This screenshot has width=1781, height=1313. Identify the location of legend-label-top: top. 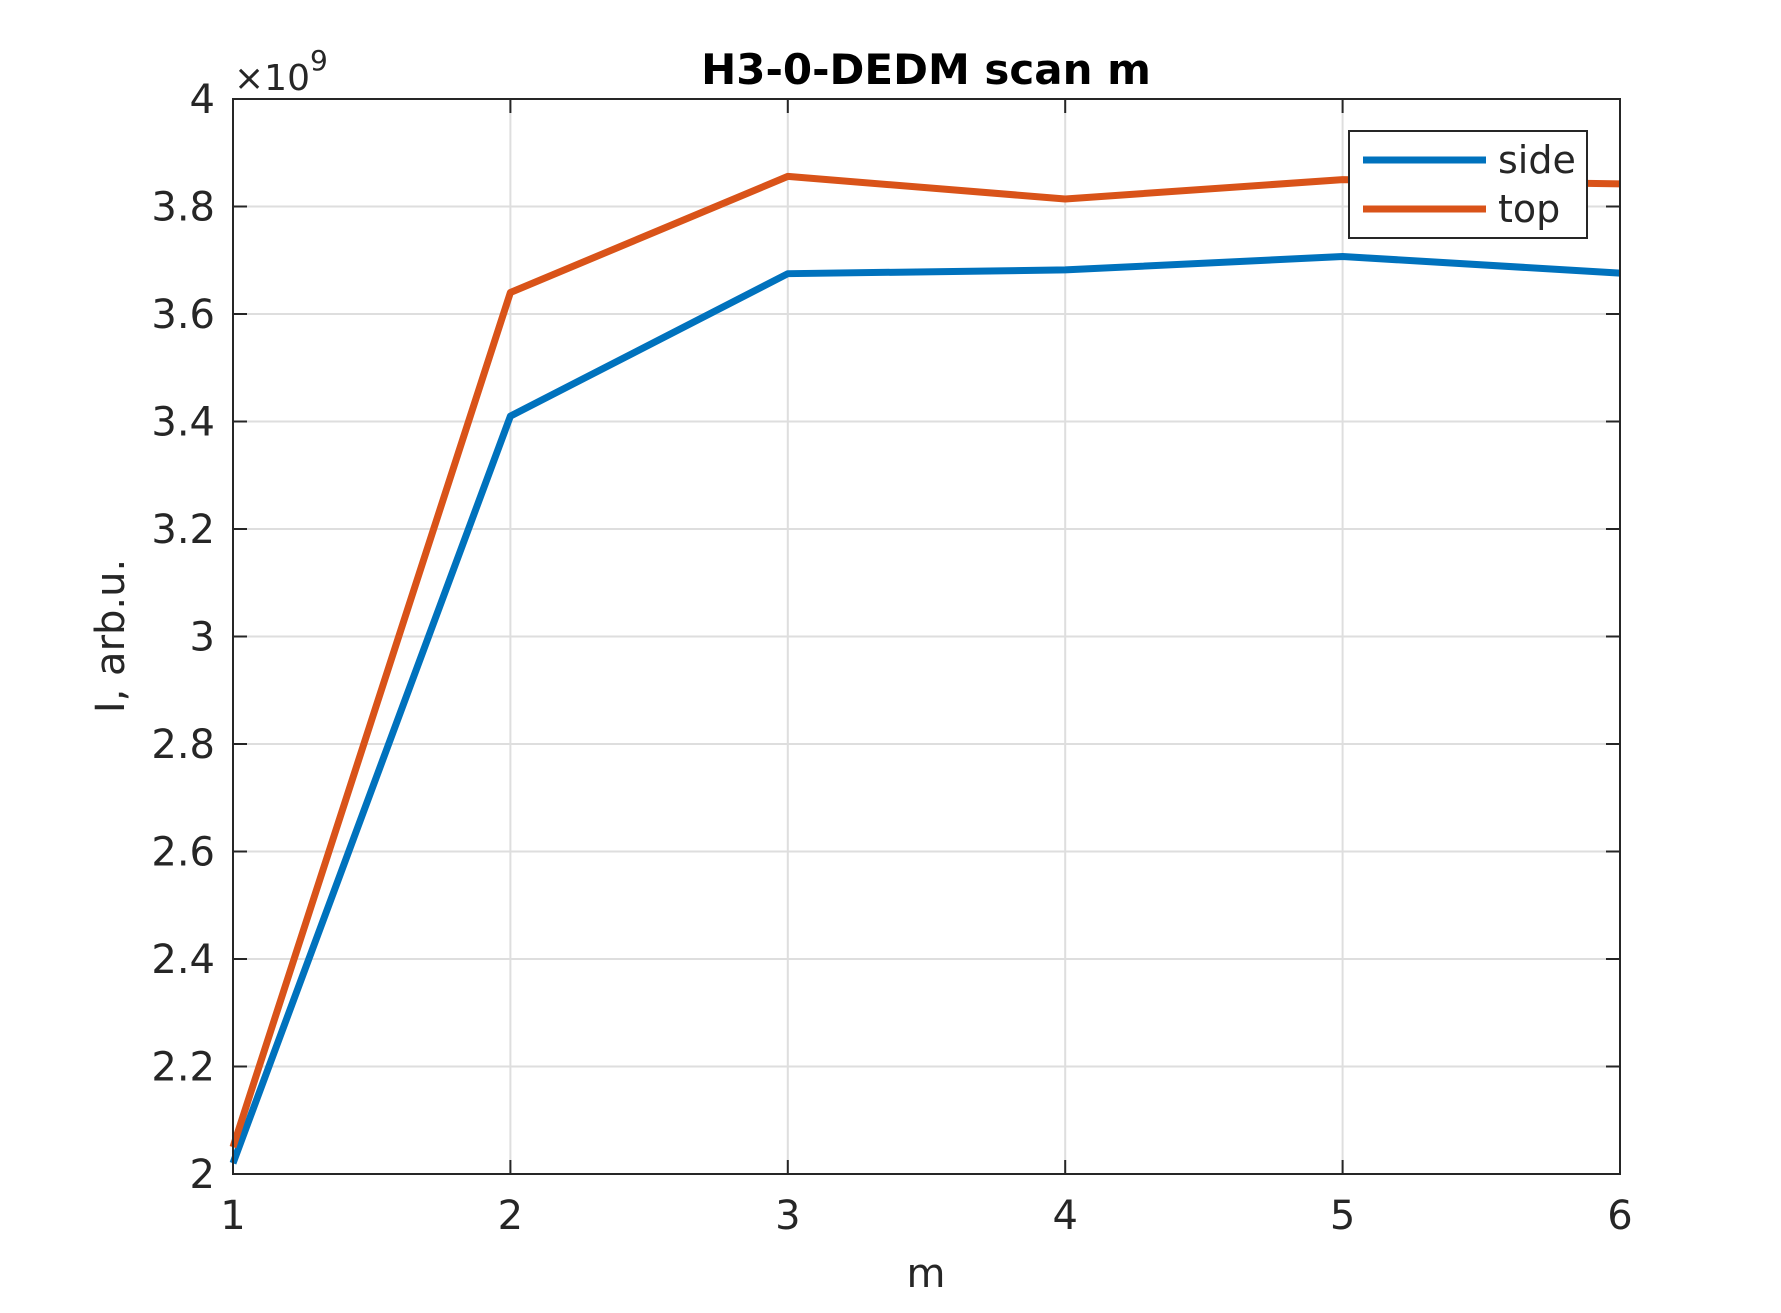
(1529, 209).